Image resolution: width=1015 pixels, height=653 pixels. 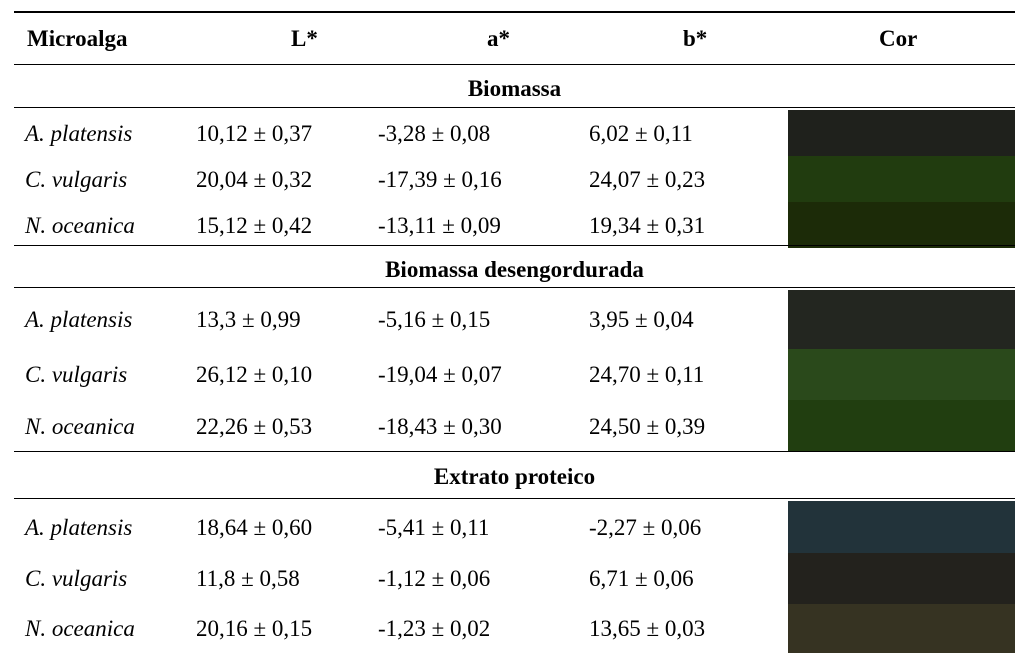 I want to click on section-title: Biomassa, so click(x=514, y=88).